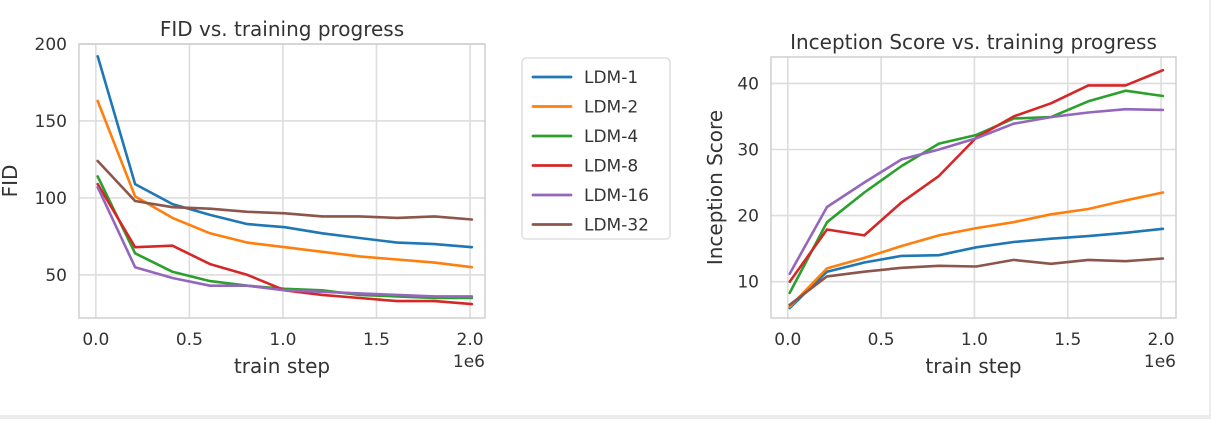  I want to click on y-axis-label: FID, so click(11, 181).